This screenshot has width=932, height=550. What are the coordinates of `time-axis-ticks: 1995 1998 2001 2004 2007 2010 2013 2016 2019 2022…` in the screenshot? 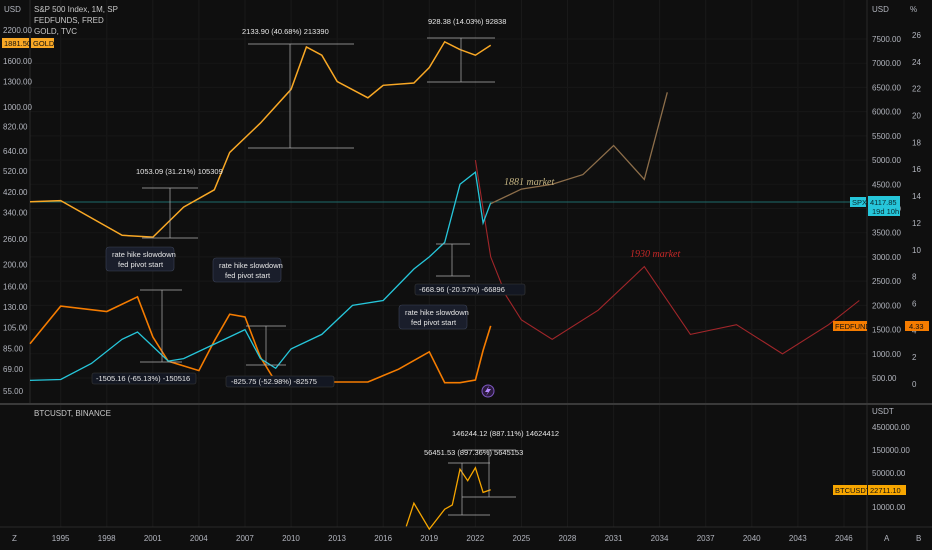 It's located at (453, 538).